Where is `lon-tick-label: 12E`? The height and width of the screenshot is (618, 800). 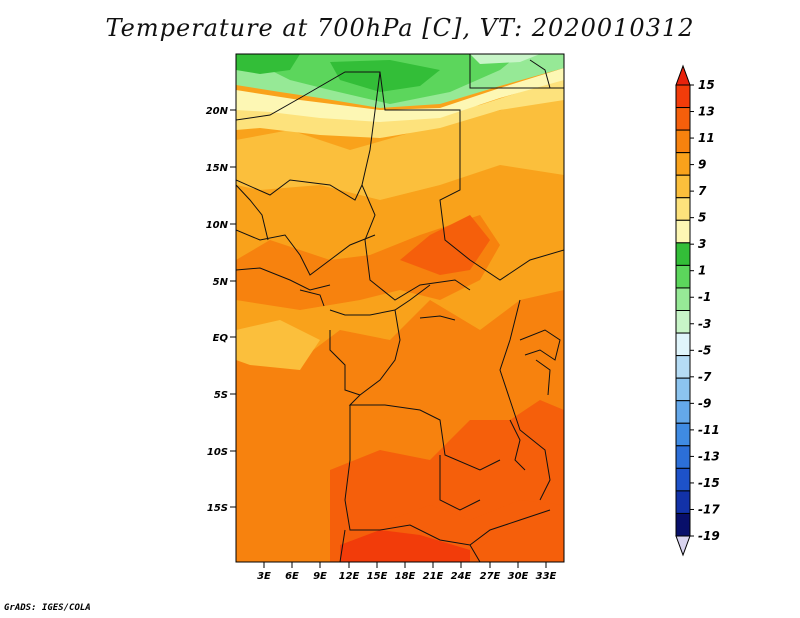 lon-tick-label: 12E is located at coordinates (349, 576).